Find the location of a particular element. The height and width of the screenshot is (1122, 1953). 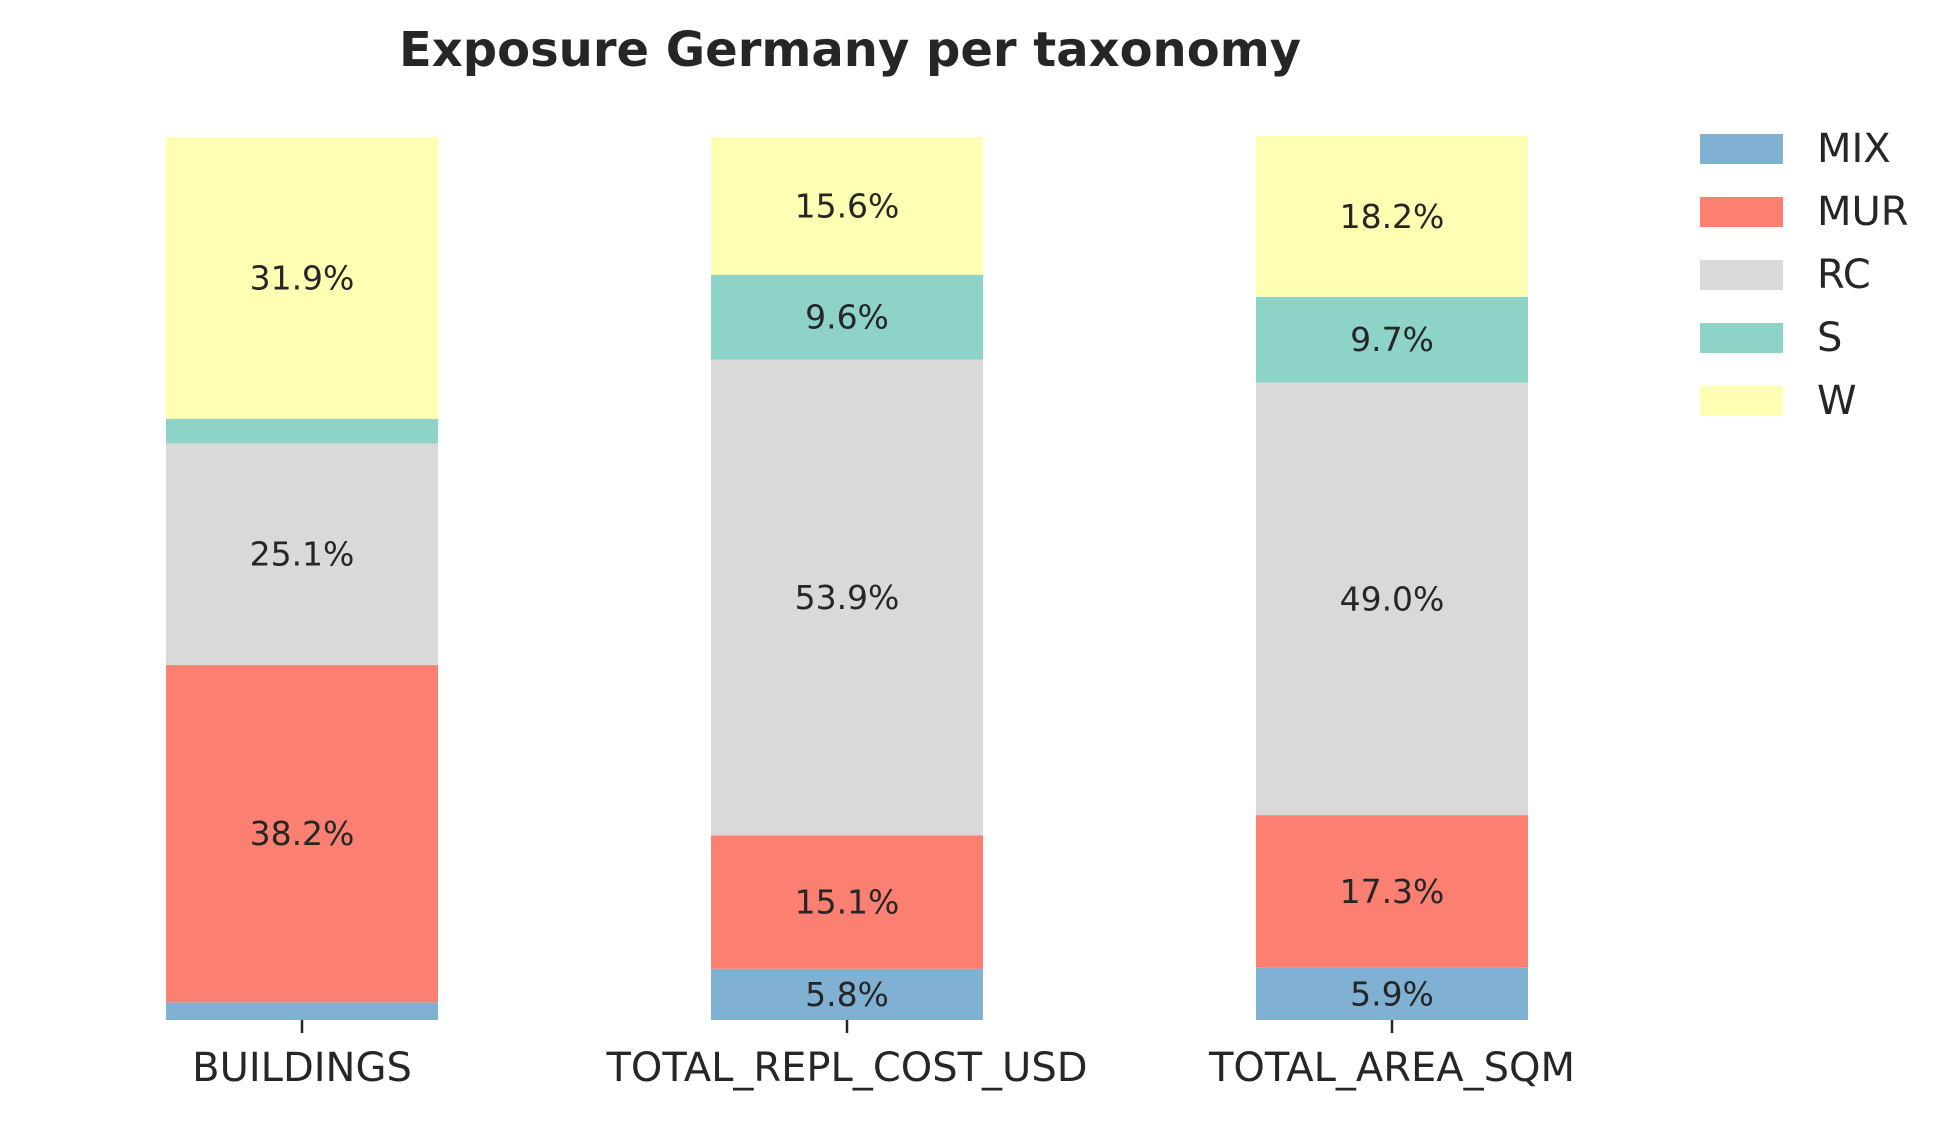

data-label-total-area-sqm-mix: 5.9% is located at coordinates (1392, 993).